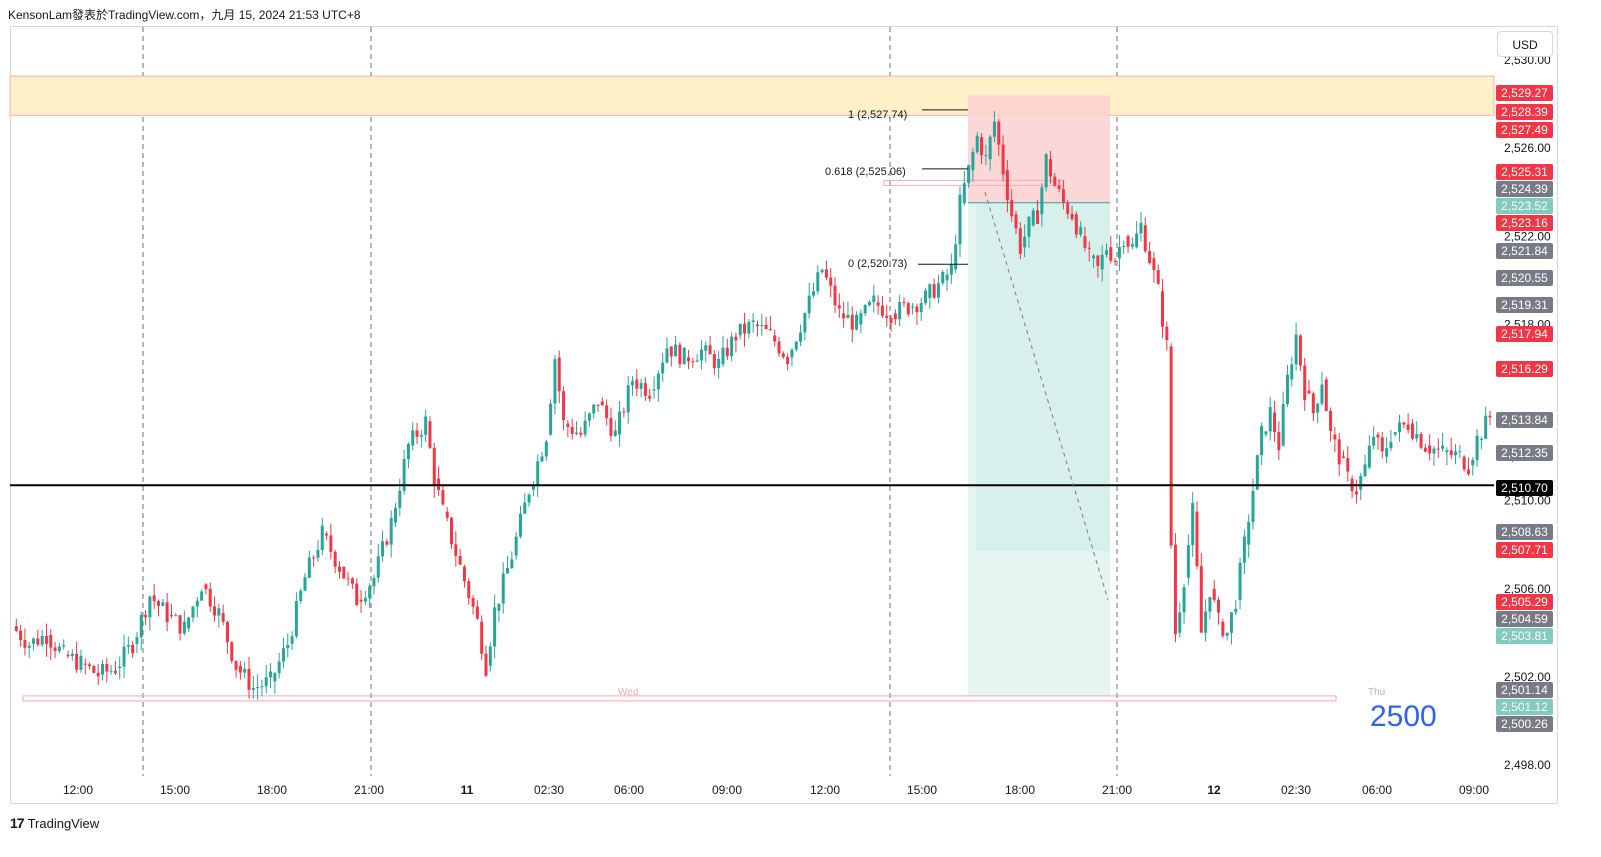 The width and height of the screenshot is (1601, 857). I want to click on price-tag: 2,501.14, so click(1524, 690).